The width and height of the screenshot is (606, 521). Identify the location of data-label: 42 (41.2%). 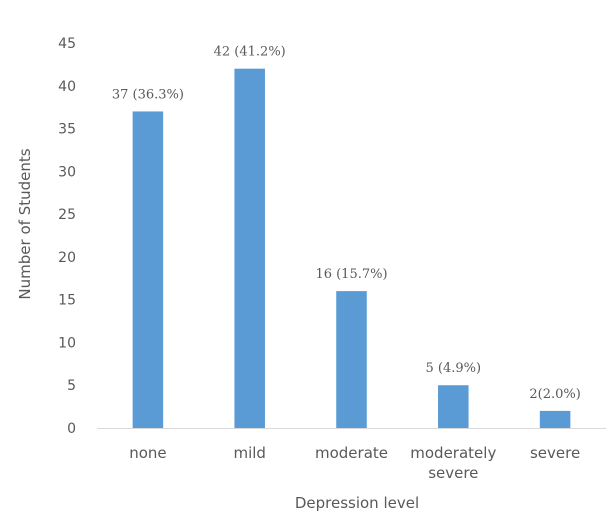
(250, 52).